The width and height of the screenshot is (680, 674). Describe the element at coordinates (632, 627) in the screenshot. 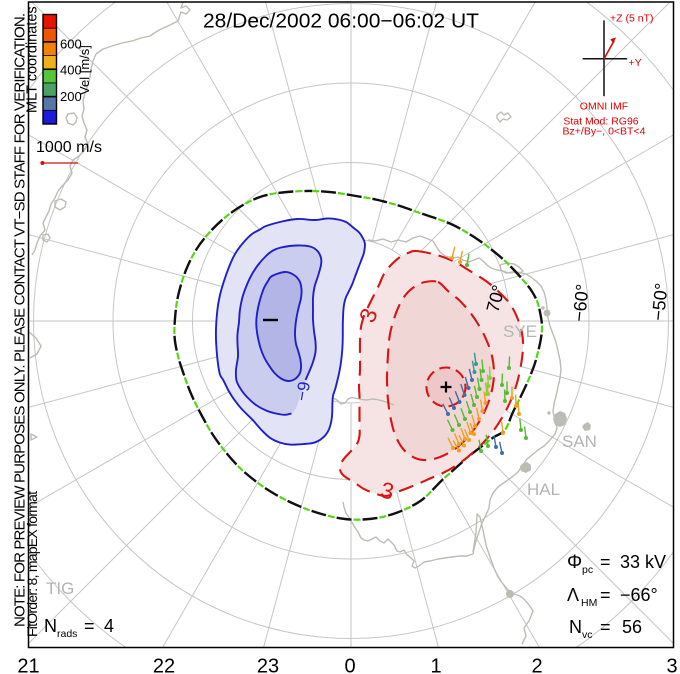

I see `svg-text: 56` at that location.